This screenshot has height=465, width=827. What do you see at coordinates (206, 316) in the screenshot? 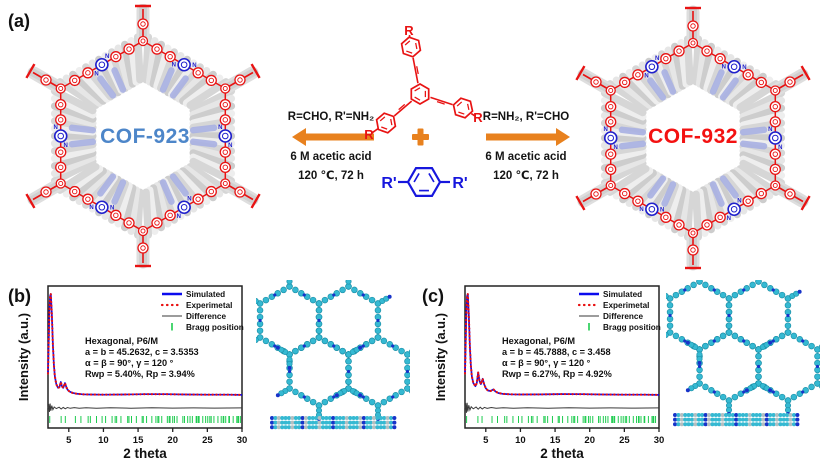
I see `svg-text: Difference` at bounding box center [206, 316].